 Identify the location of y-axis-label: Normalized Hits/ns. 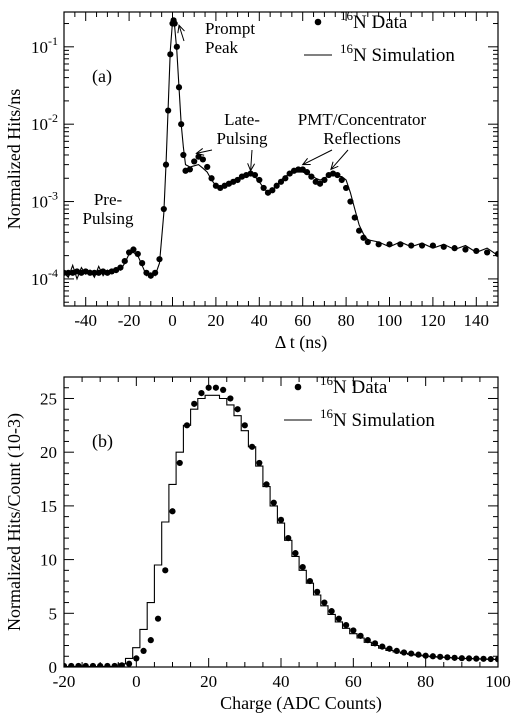
(14, 159).